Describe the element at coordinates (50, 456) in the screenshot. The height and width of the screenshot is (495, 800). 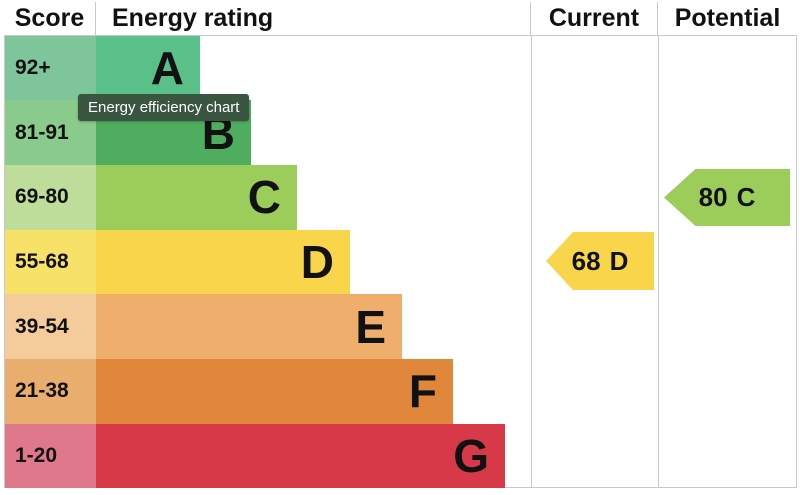
I see `band-score-range: 1-20` at that location.